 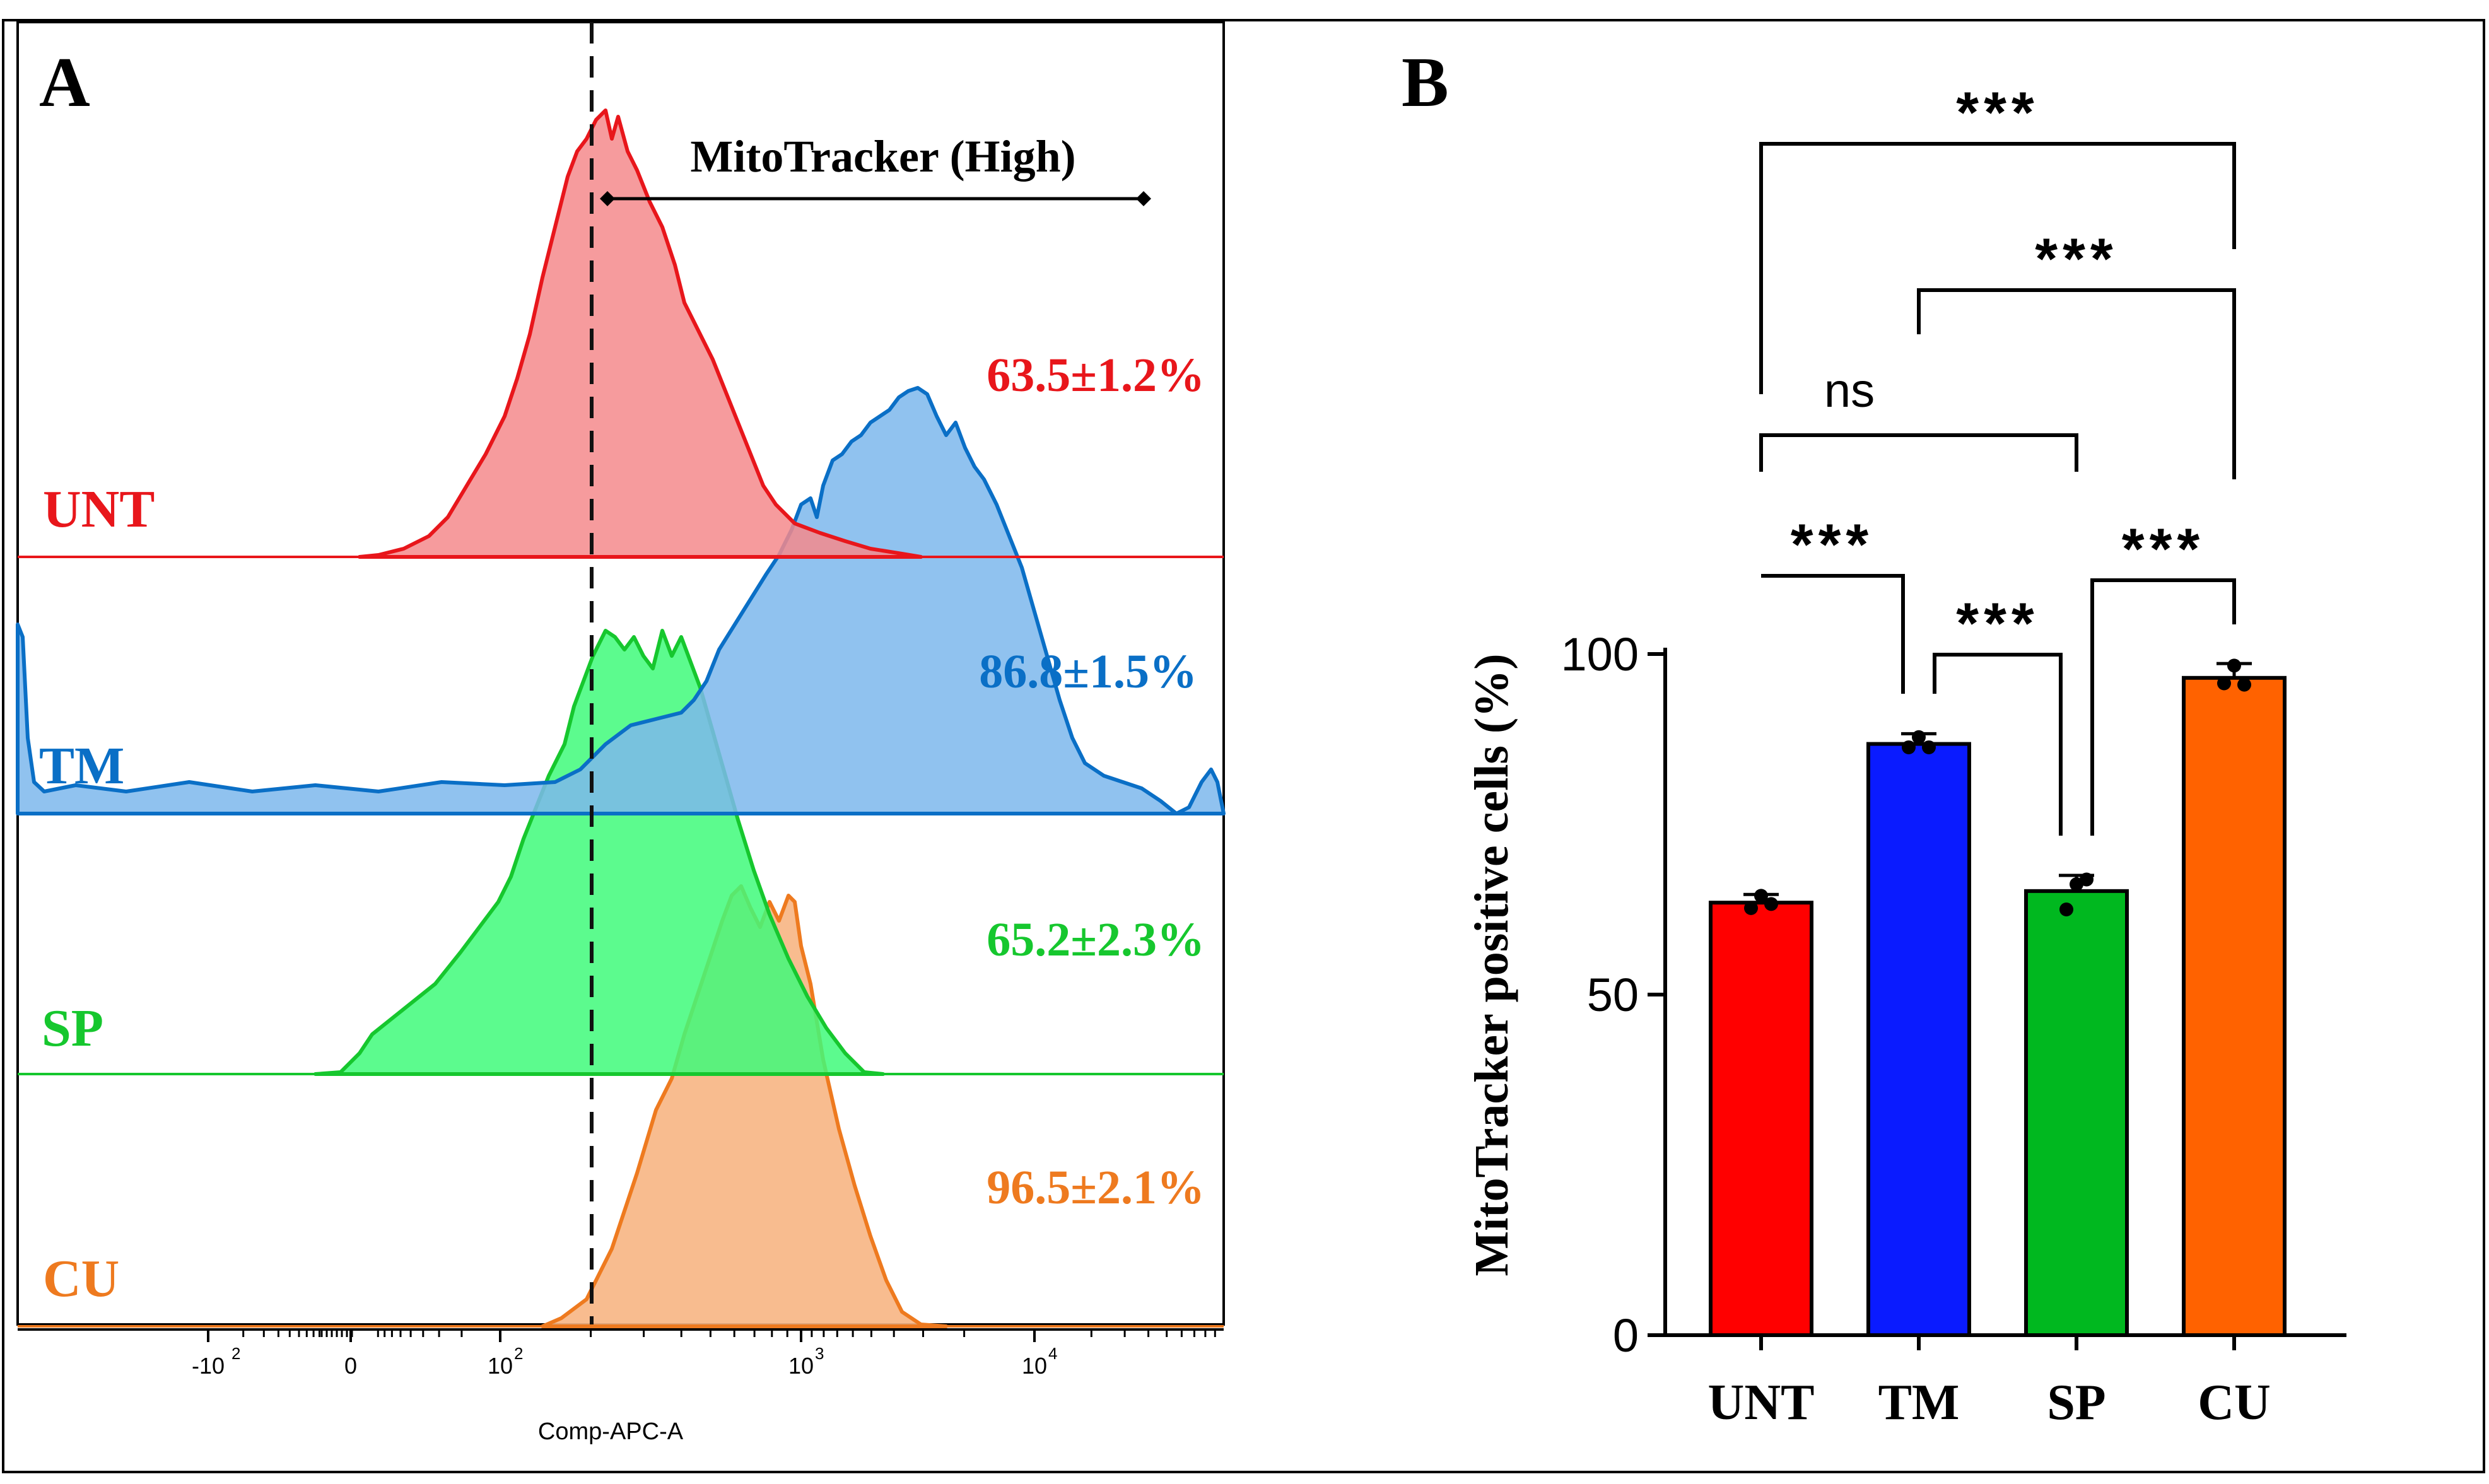 I want to click on x-tick-label: UNT, so click(x=1761, y=1402).